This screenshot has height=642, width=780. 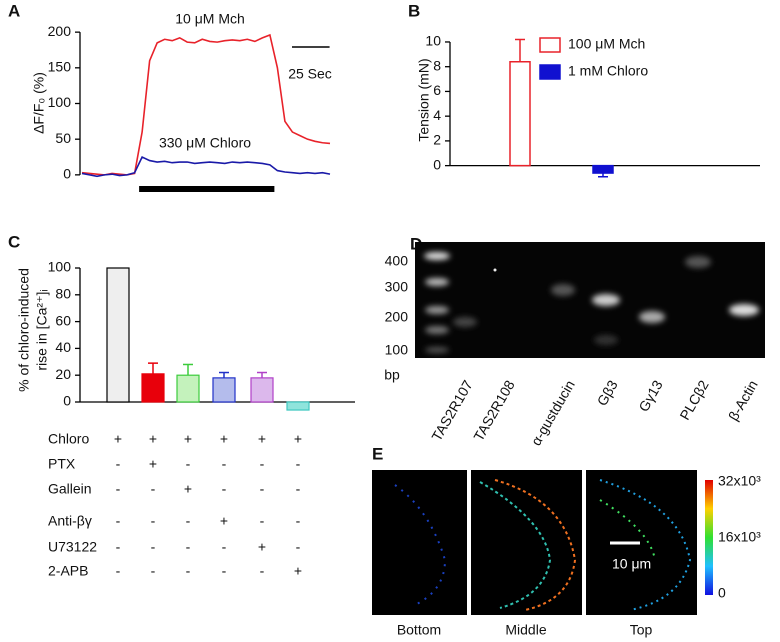 What do you see at coordinates (542, 542) in the screenshot?
I see `microscopy-images` at bounding box center [542, 542].